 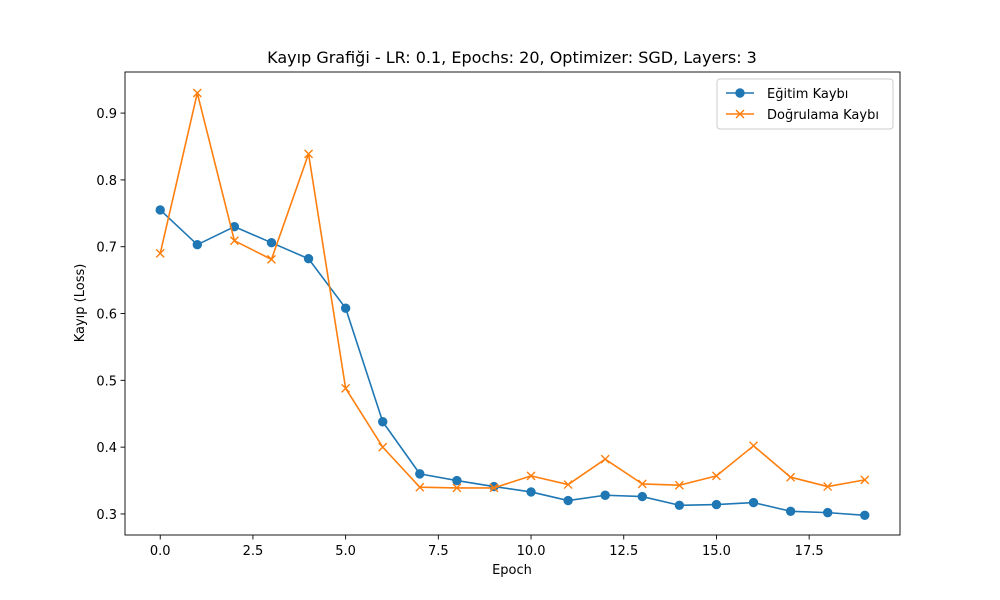 I want to click on legend: Eğitim Kaybı Doğrulama Kaybı, so click(x=805, y=104).